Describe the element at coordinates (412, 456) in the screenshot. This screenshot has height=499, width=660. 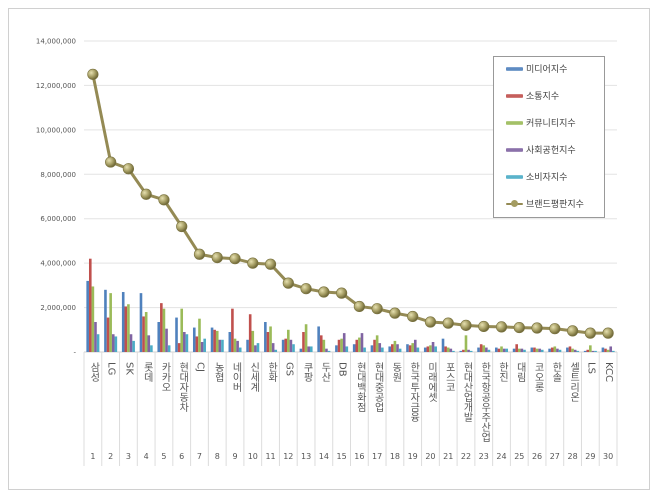
I see `rank-label: 19` at that location.